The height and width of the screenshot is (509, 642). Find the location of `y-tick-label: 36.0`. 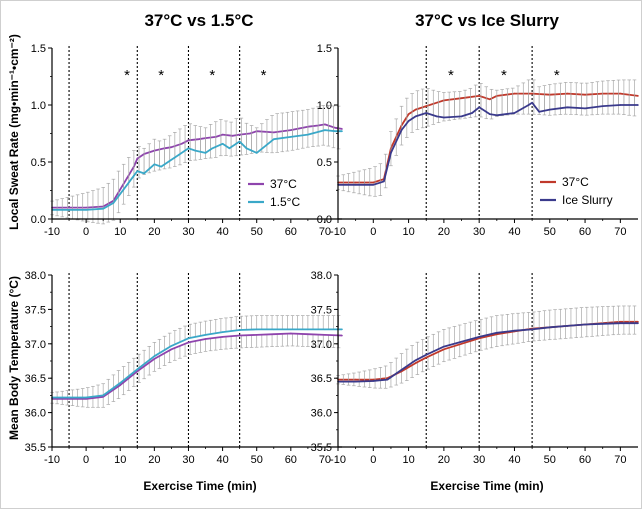

y-tick-label: 36.0 is located at coordinates (321, 414).